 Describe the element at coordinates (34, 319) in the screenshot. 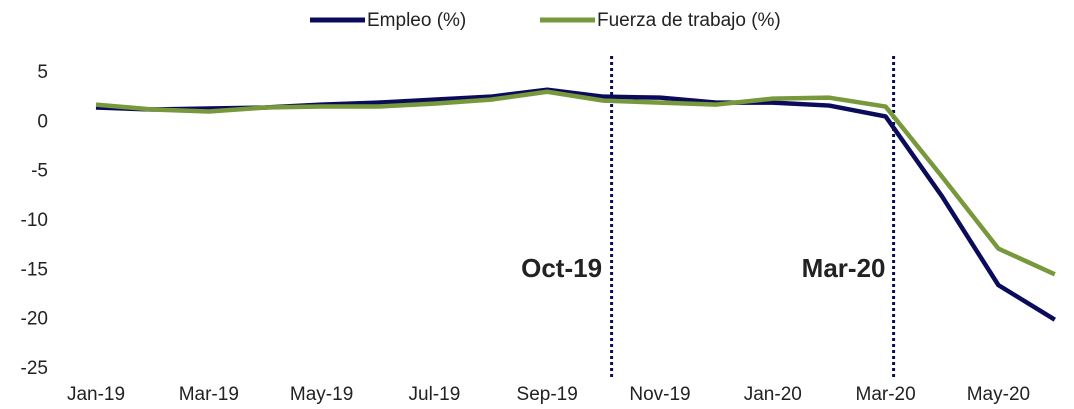

I see `y-tick-label: -20` at that location.